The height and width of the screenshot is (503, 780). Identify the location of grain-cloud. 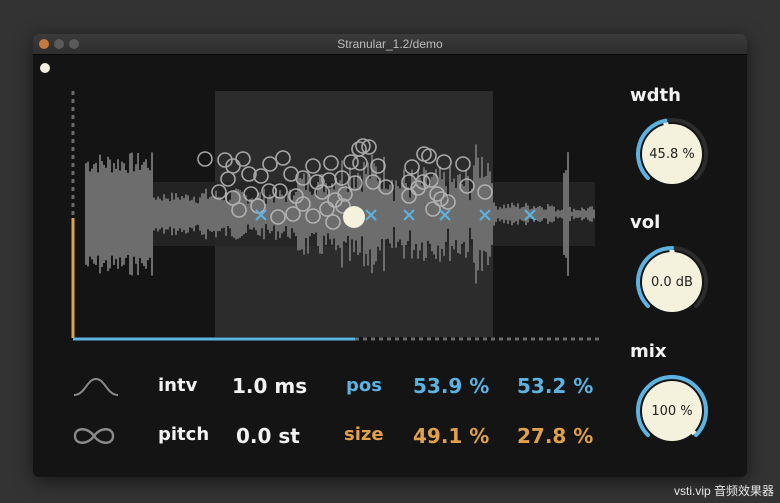
(345, 184).